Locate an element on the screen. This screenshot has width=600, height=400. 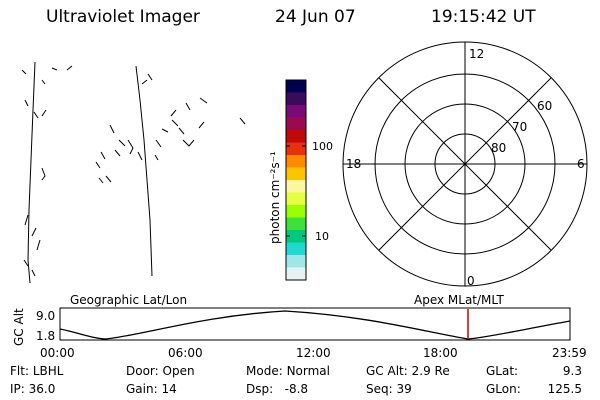
mlat-label-60: 60 is located at coordinates (544, 106).